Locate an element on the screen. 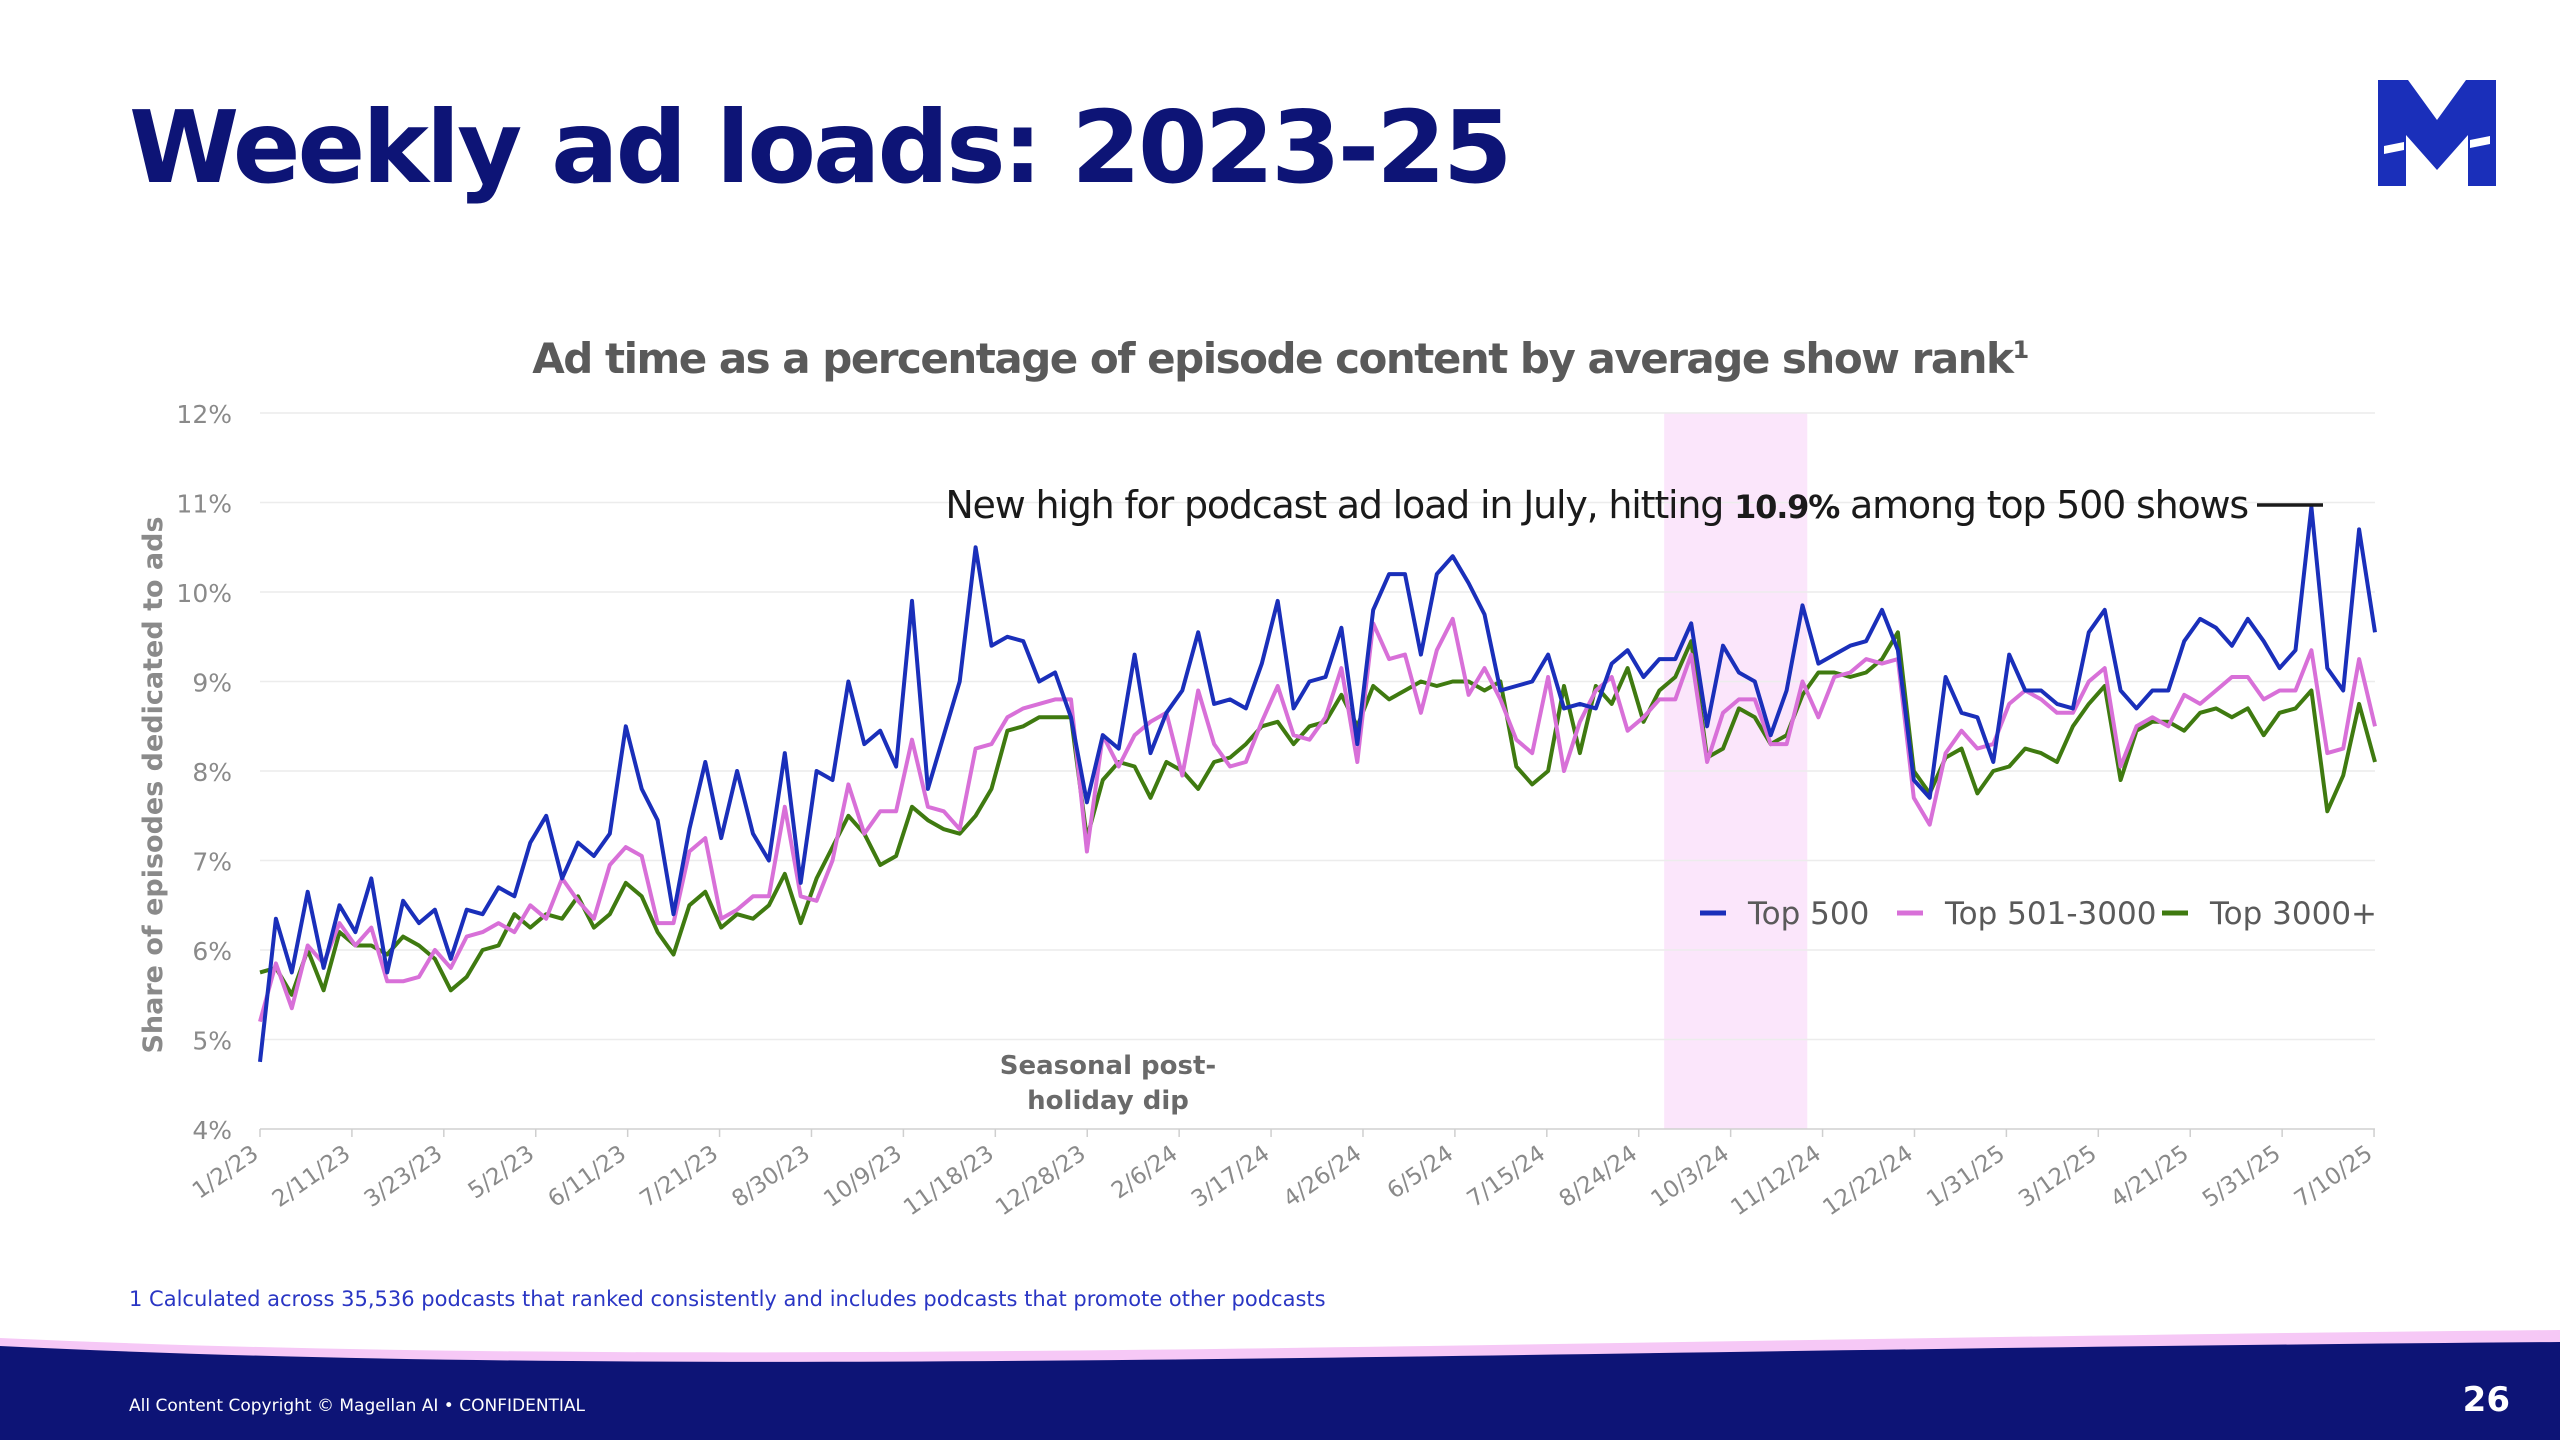 Image resolution: width=2560 pixels, height=1440 pixels. x-tick-label: 3/23/23 is located at coordinates (404, 1177).